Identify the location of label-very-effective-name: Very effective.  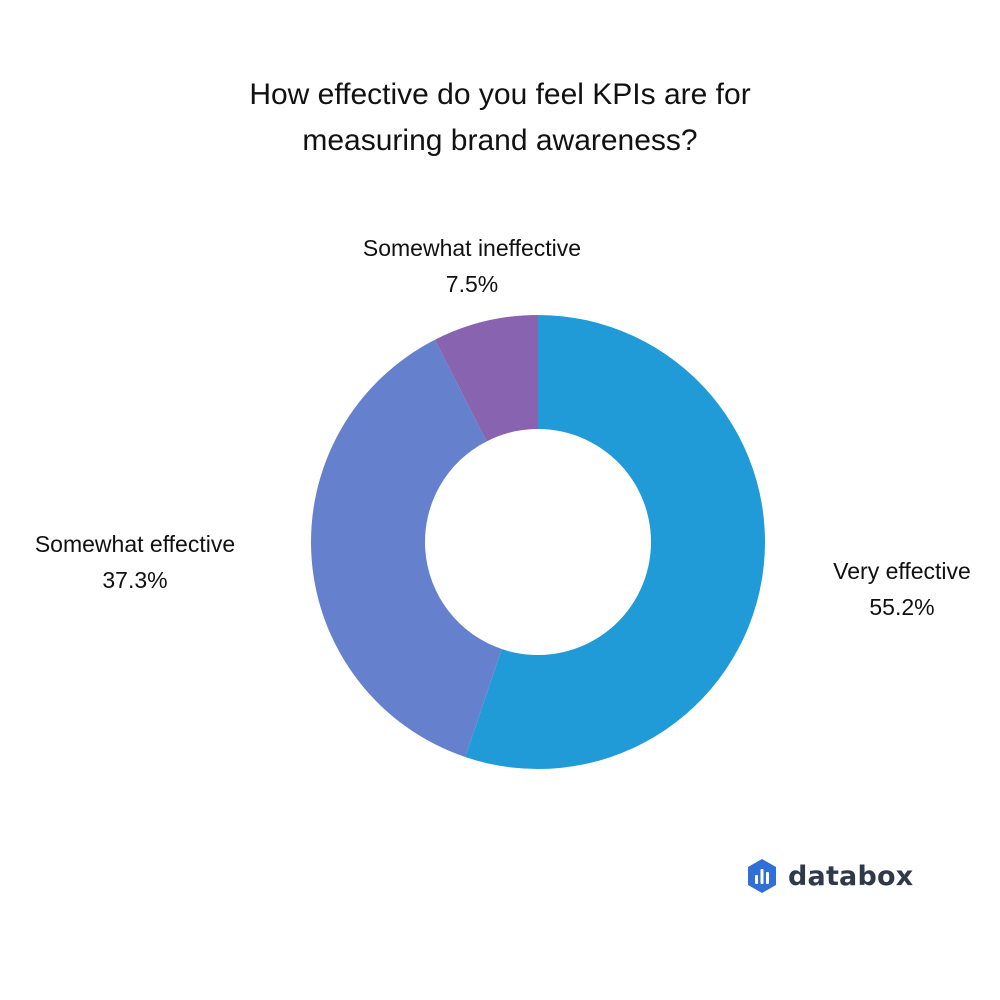
(902, 571).